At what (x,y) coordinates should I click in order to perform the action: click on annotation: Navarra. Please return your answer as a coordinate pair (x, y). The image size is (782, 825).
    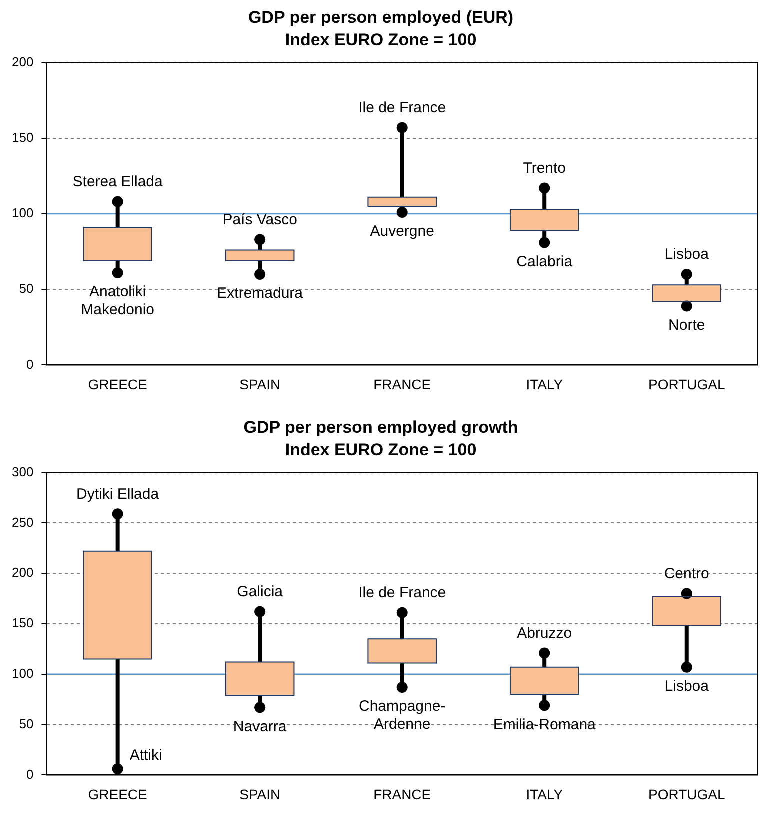
    Looking at the image, I should click on (260, 727).